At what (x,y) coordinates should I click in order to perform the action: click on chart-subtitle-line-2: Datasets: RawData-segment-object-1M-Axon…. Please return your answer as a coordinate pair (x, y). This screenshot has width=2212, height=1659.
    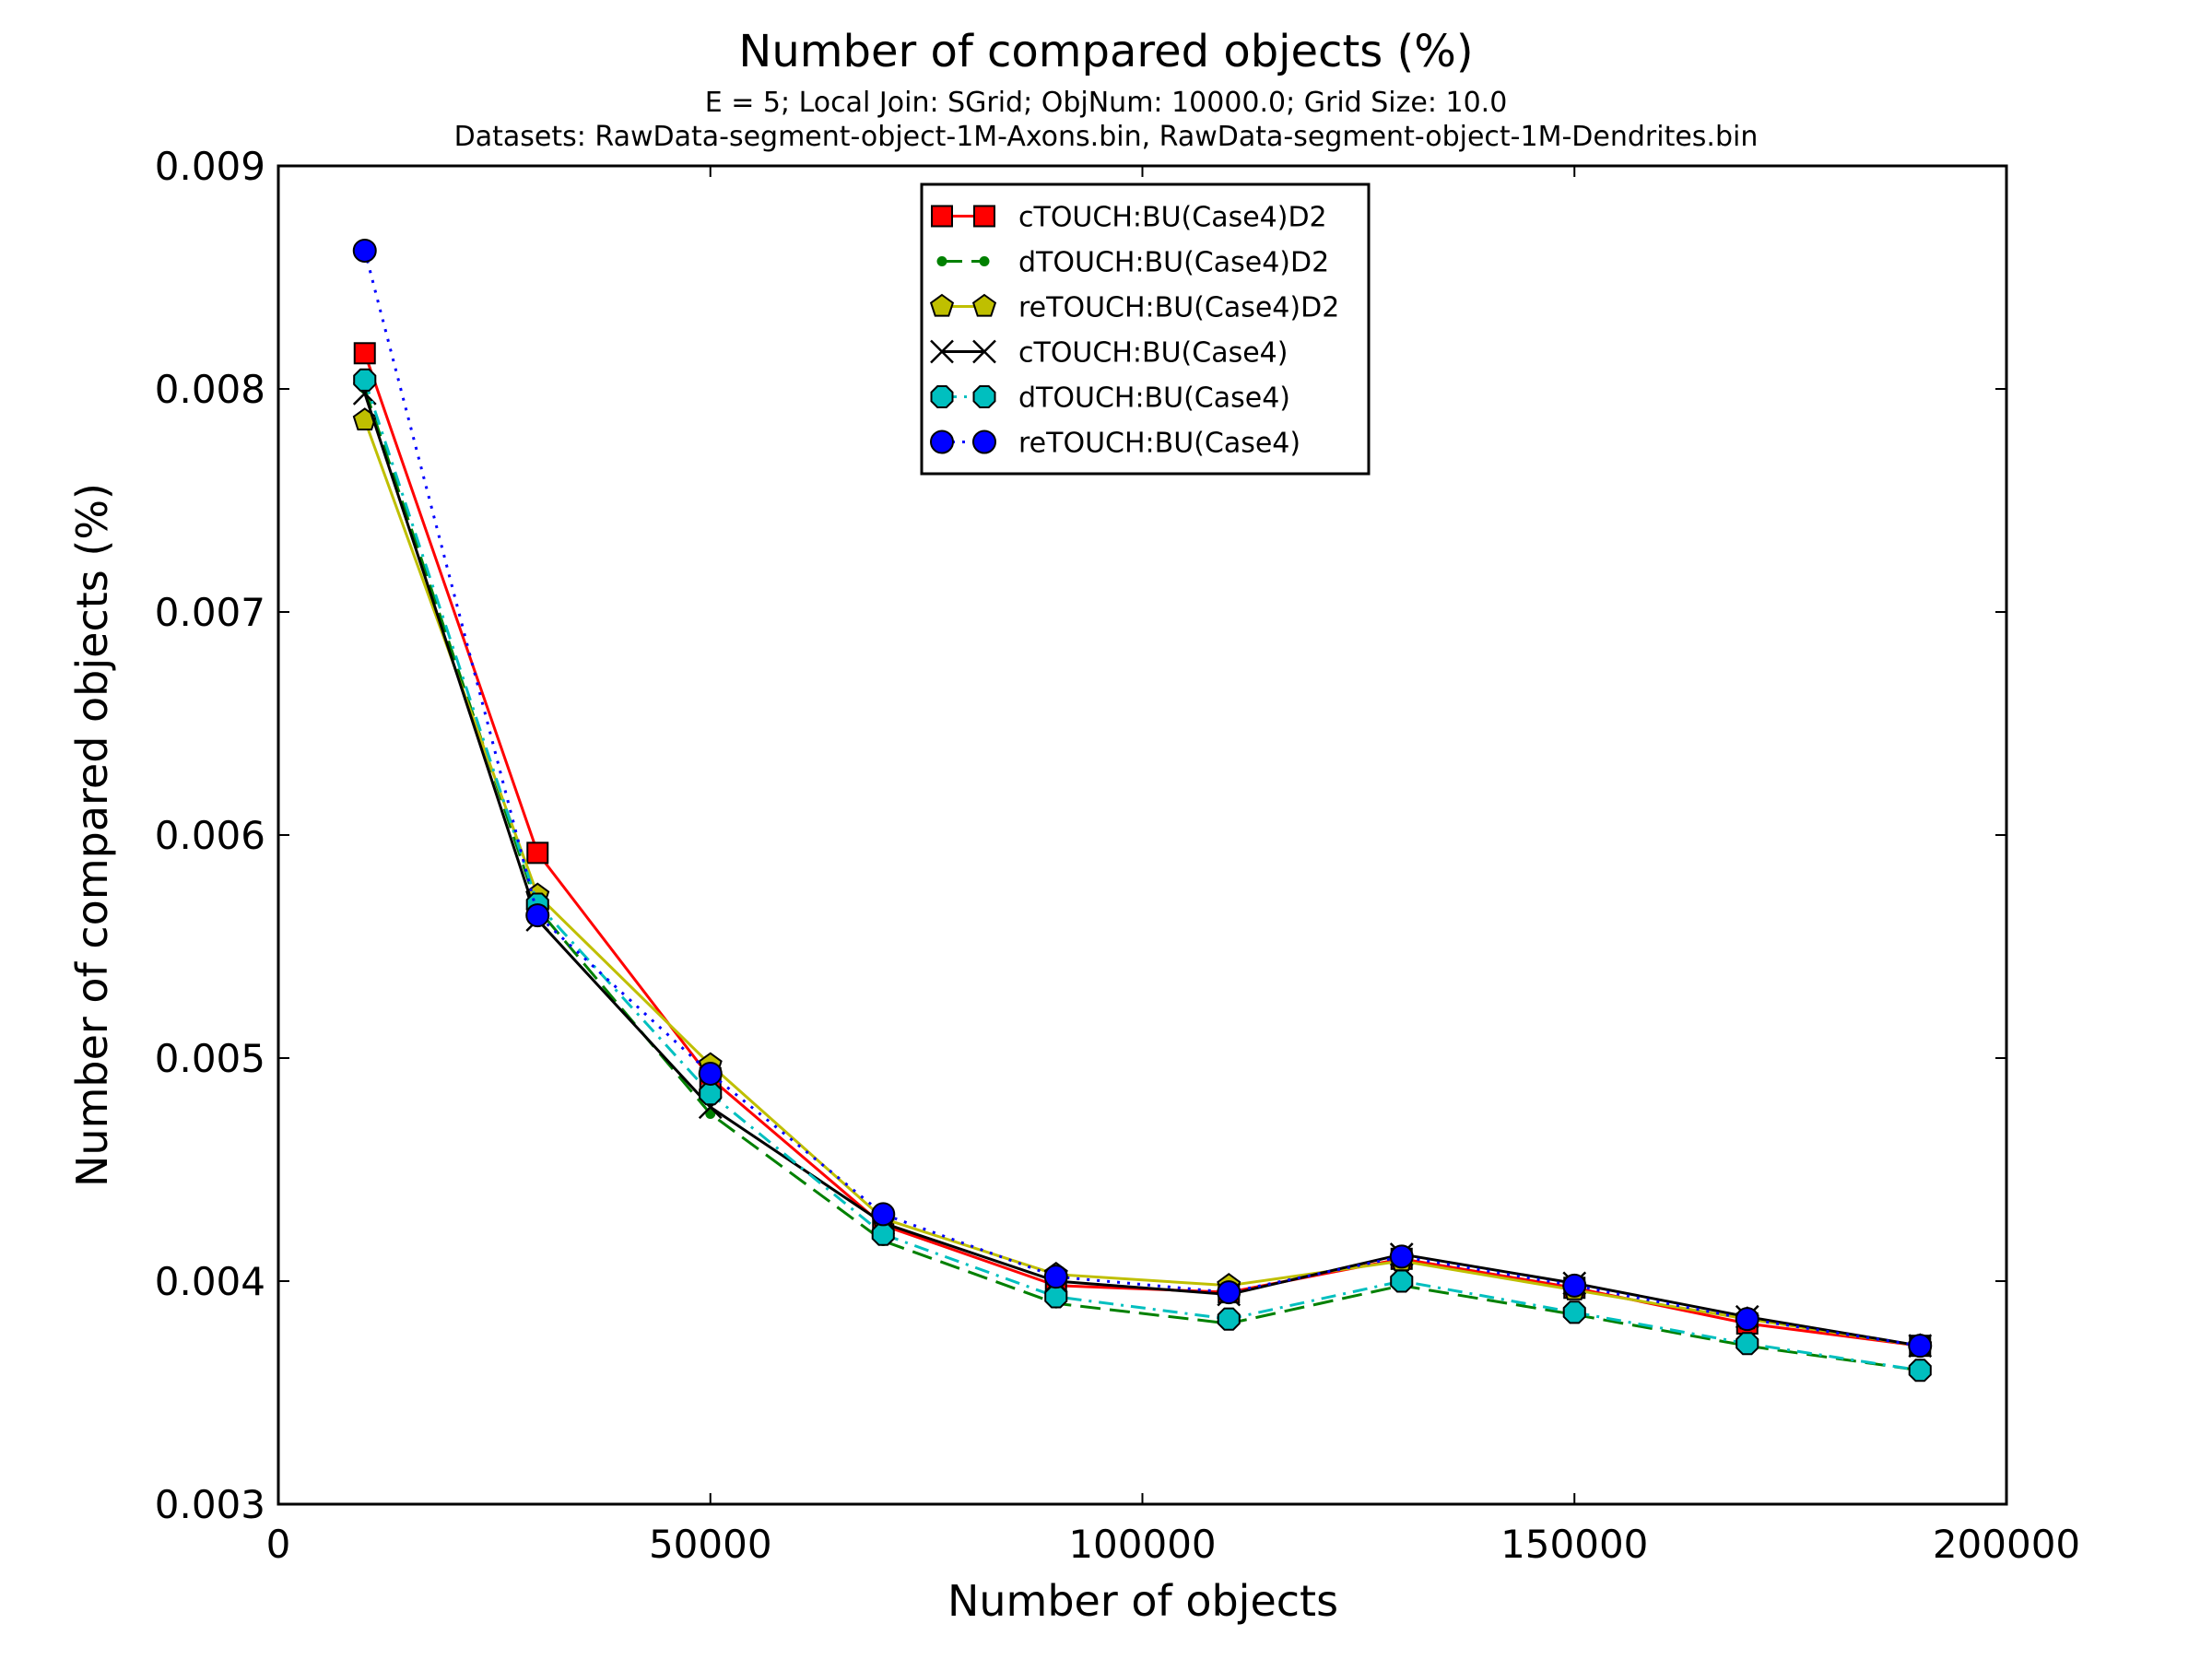
    Looking at the image, I should click on (1106, 137).